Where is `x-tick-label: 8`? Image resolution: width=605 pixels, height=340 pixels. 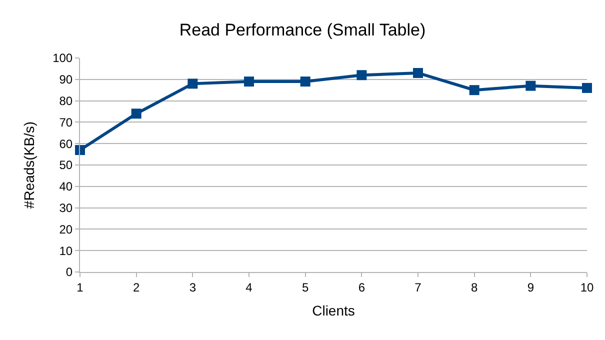
x-tick-label: 8 is located at coordinates (474, 287).